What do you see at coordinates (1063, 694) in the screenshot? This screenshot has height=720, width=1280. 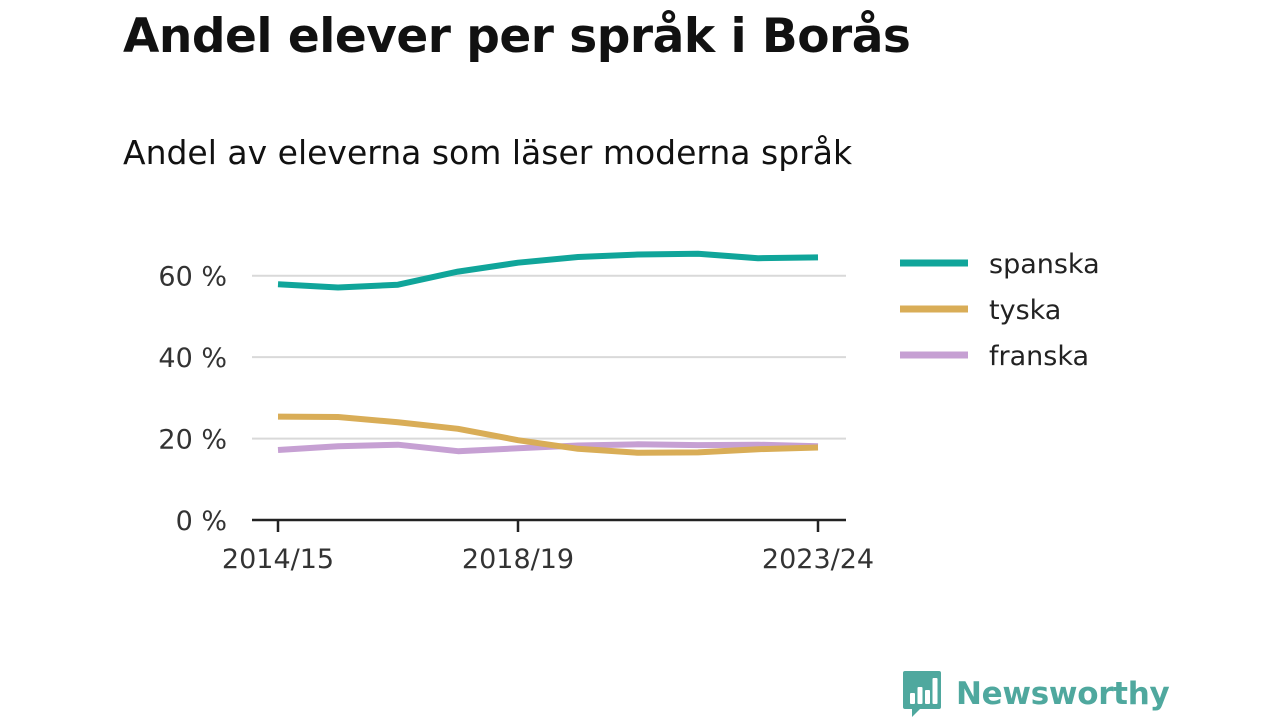 I see `brand-name: Newsworthy` at bounding box center [1063, 694].